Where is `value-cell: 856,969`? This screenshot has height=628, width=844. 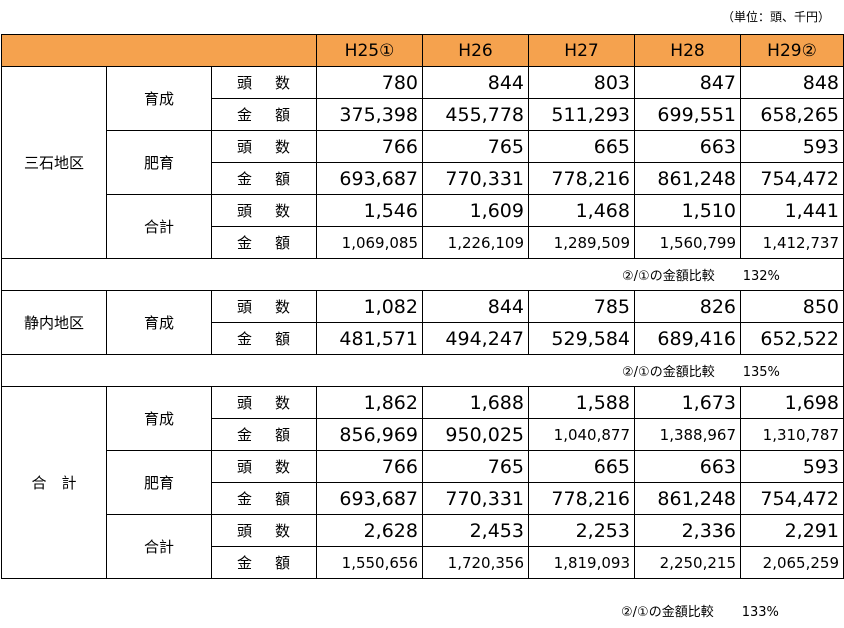 value-cell: 856,969 is located at coordinates (369, 434).